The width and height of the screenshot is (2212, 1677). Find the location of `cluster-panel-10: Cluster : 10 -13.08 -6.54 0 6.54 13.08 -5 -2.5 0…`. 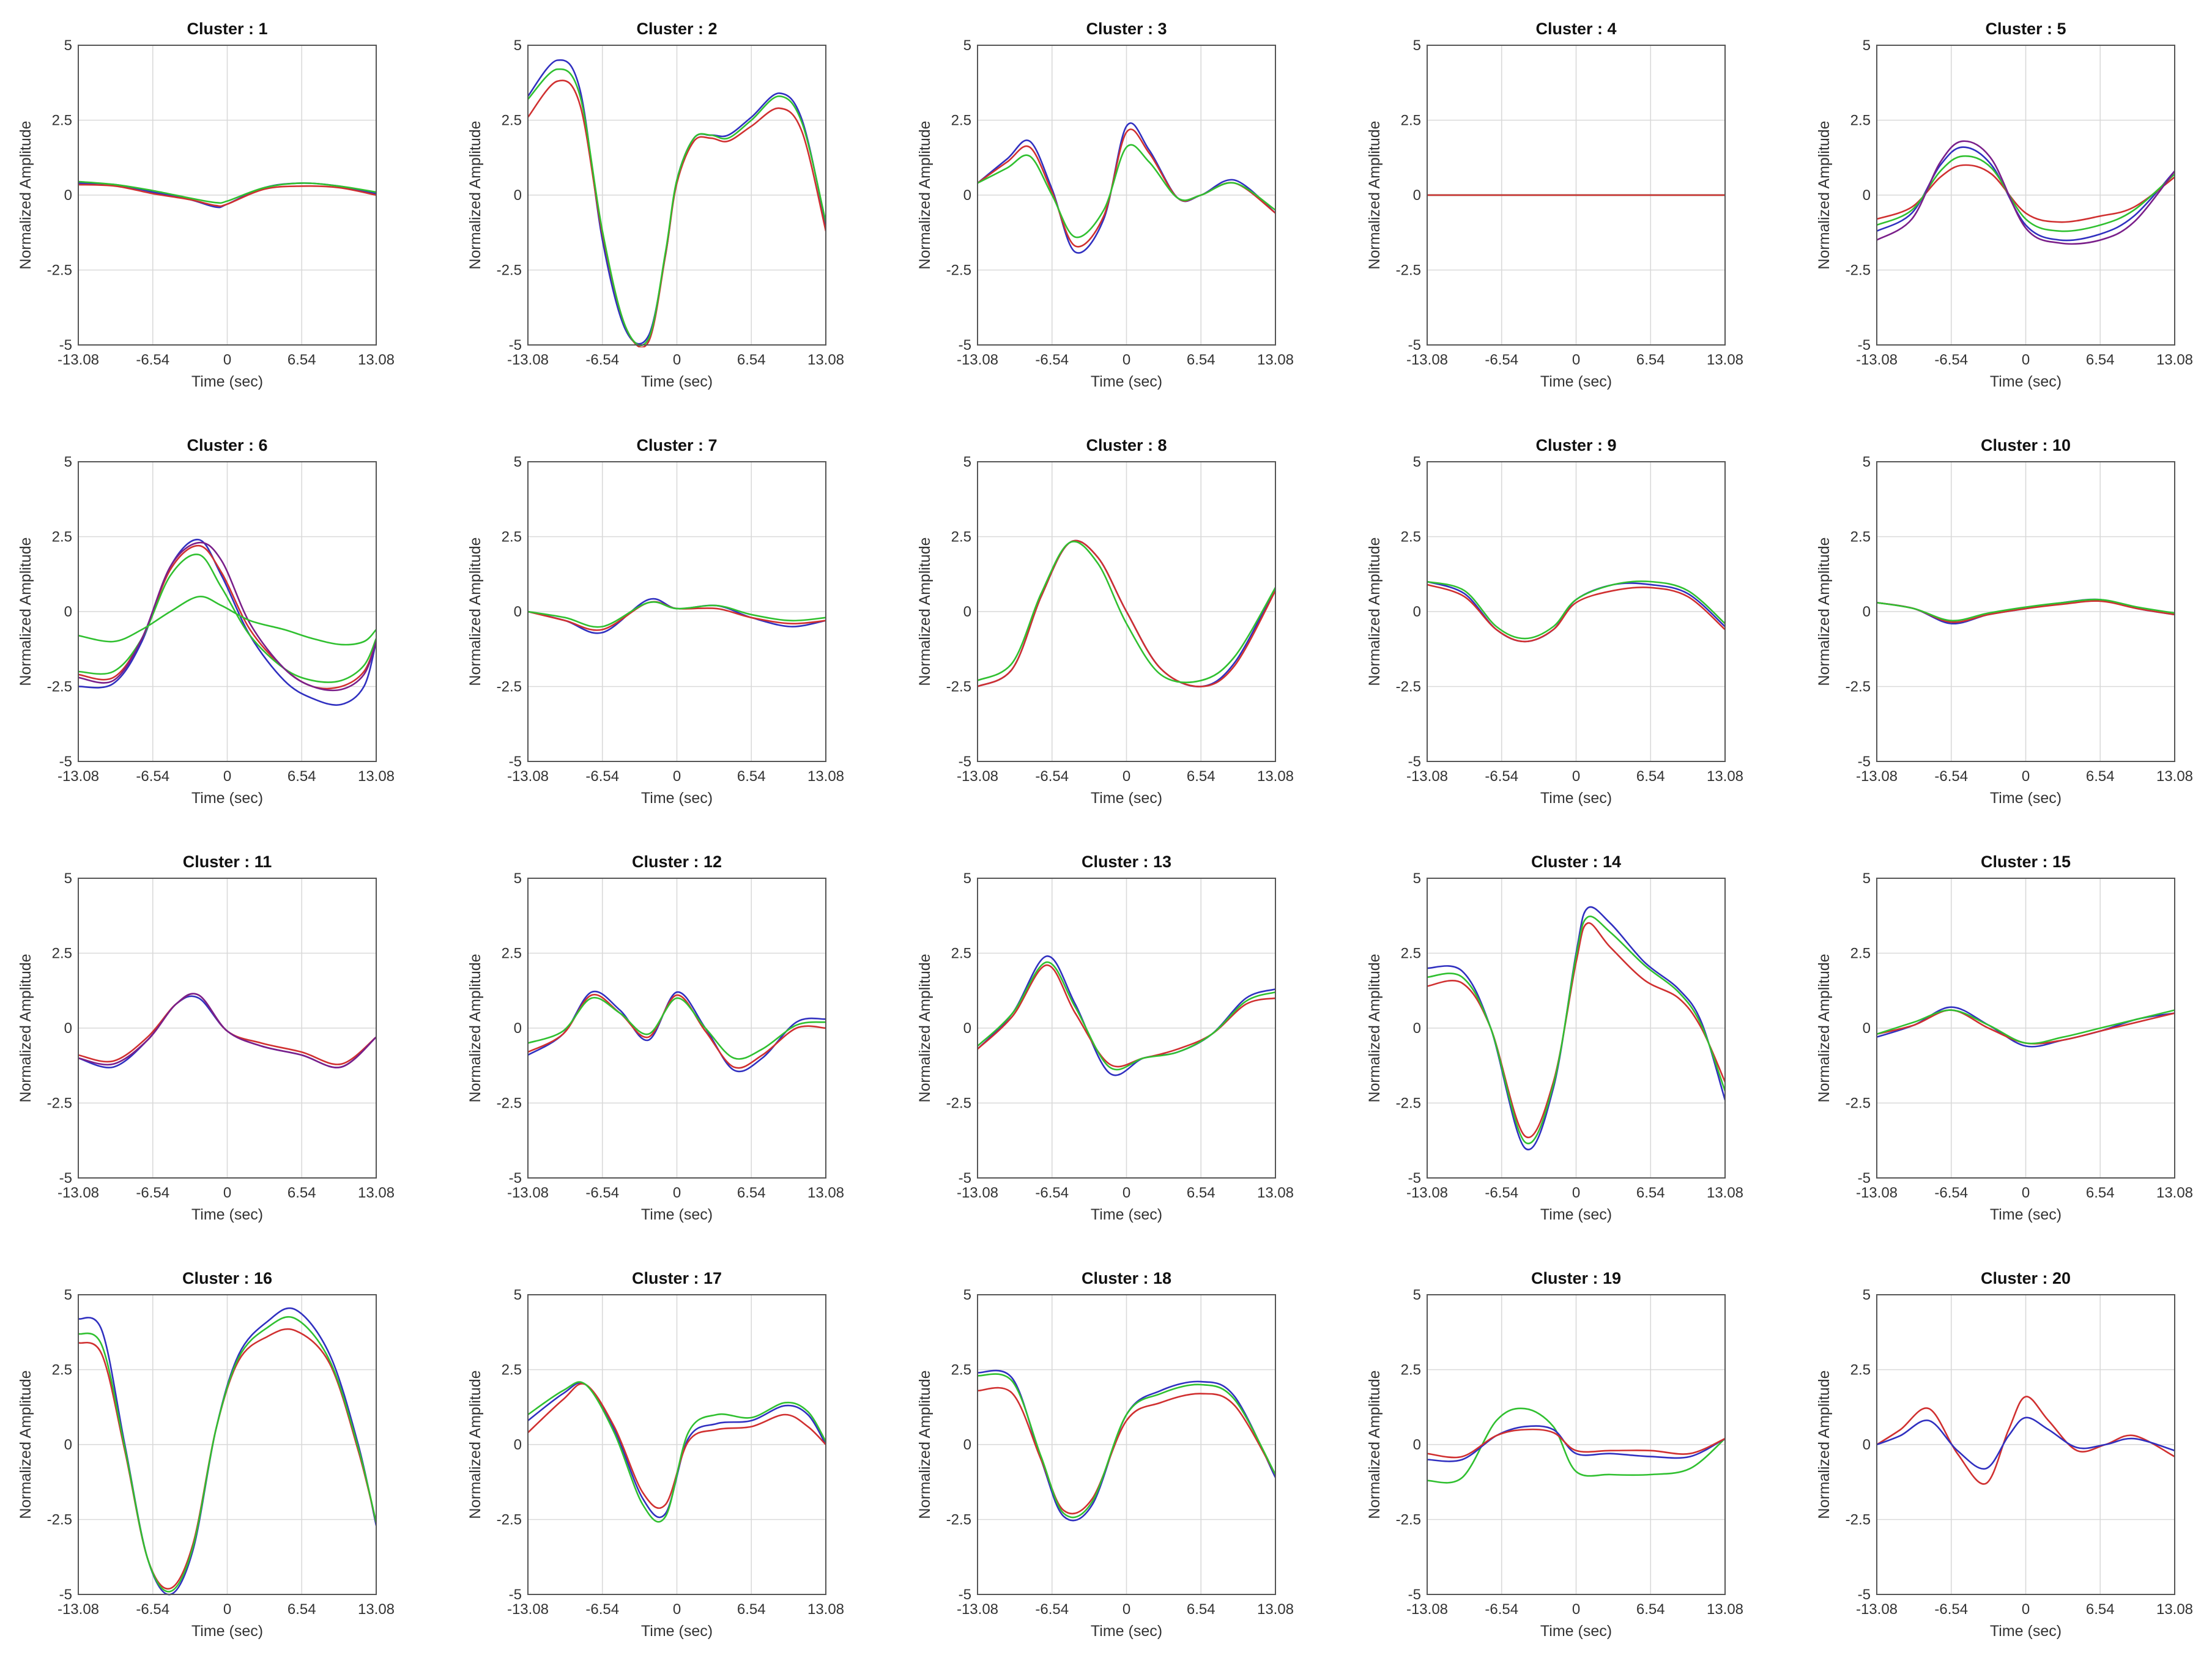

cluster-panel-10: Cluster : 10 -13.08 -6.54 0 6.54 13.08 -5 -2.5 0… is located at coordinates (2005, 636).